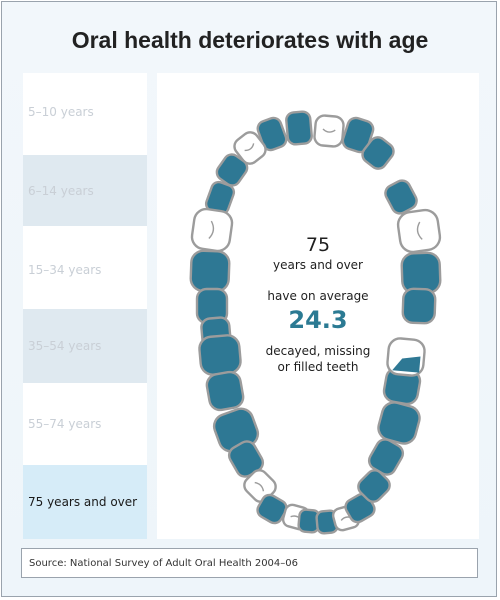 Image resolution: width=500 pixels, height=600 pixels. I want to click on page-title: Oral health deteriorates with age, so click(250, 40).